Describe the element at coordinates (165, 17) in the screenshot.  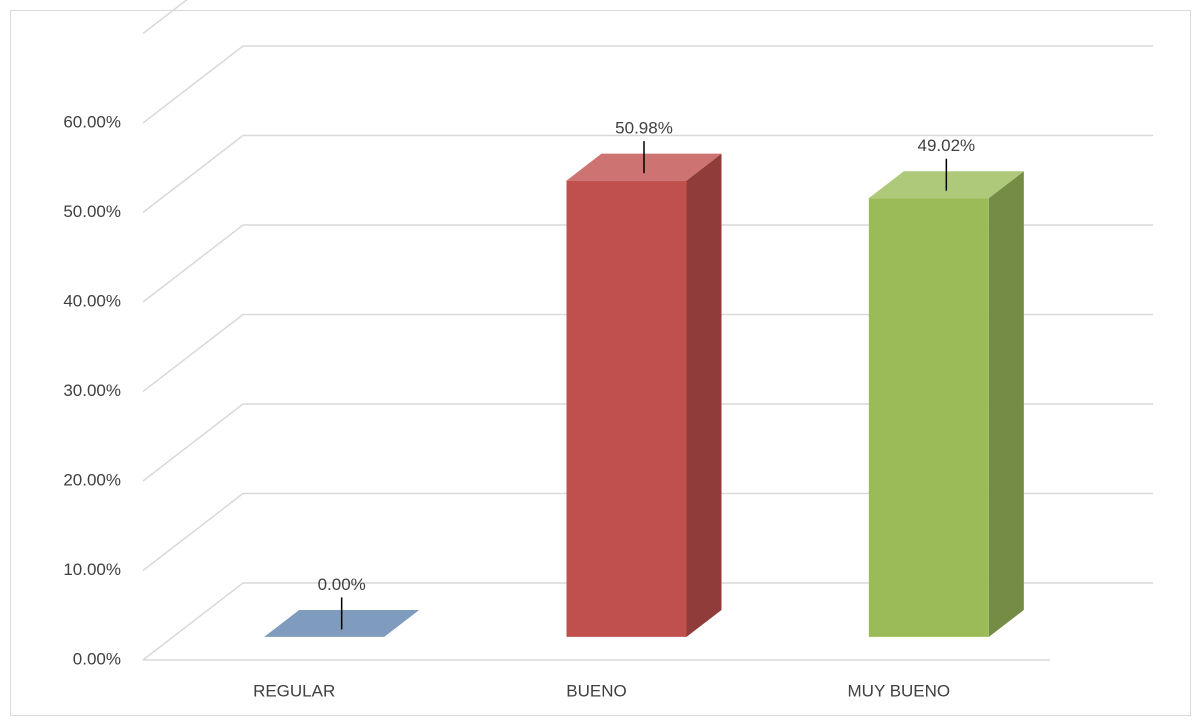
I see `wall-top` at that location.